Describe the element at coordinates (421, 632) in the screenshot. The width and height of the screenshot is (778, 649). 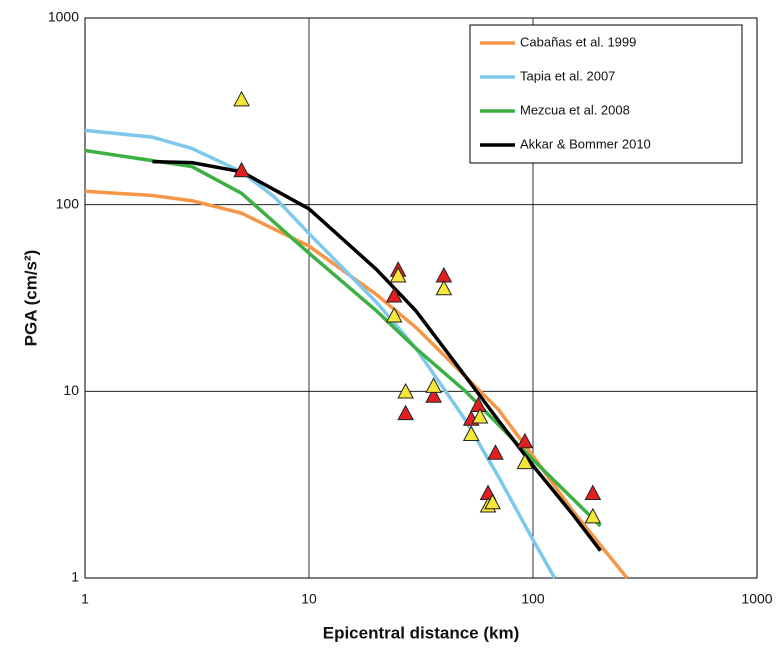
I see `x-axis-title: Epicentral distance (km)` at that location.